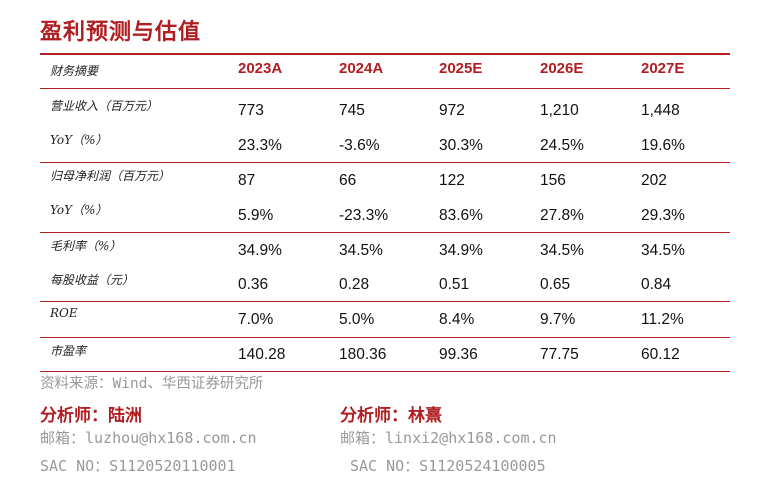 The image size is (776, 498). I want to click on row-label: 营业收入（百万元）, so click(104, 106).